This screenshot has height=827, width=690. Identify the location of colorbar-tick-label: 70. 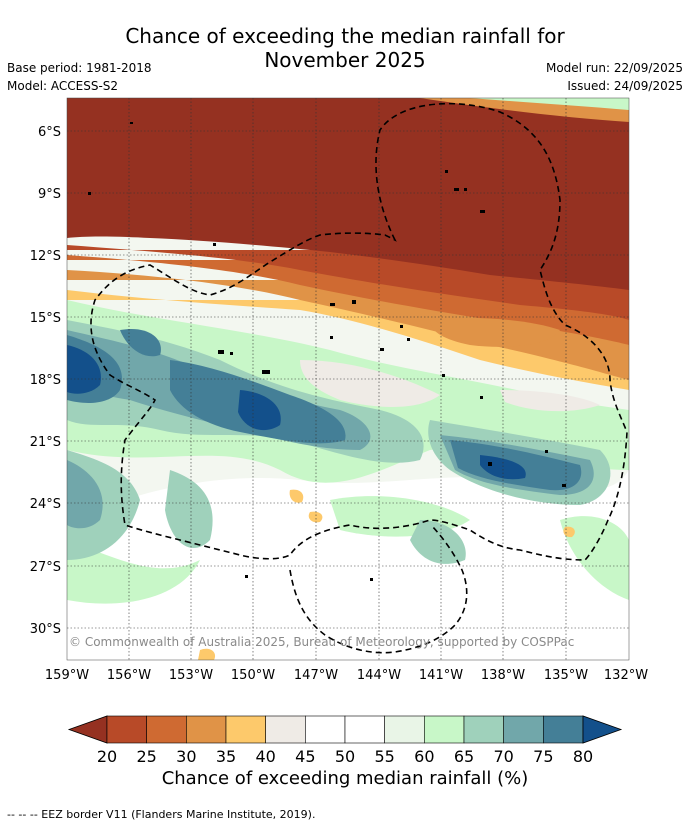
(503, 756).